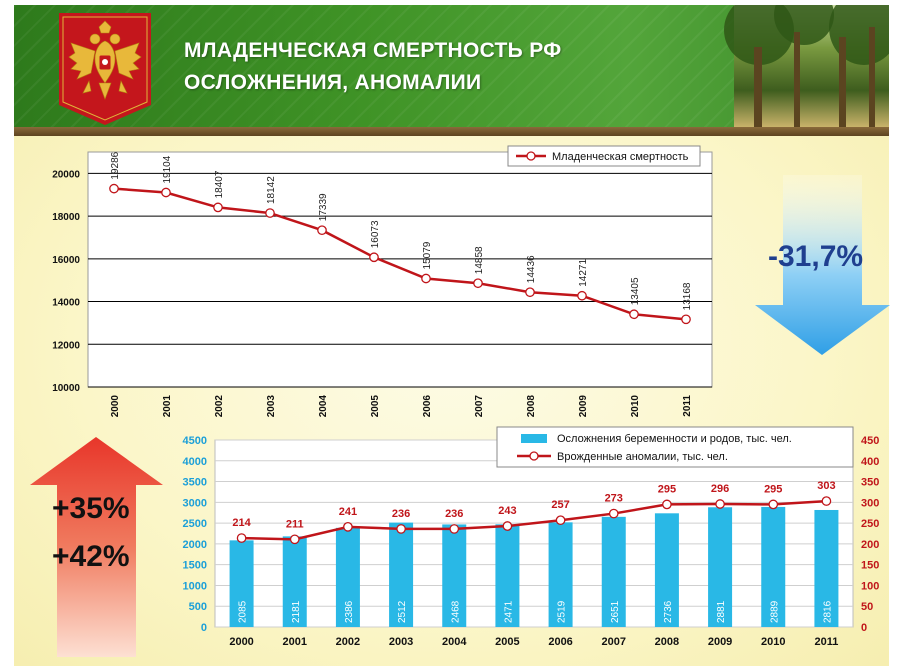  What do you see at coordinates (826, 486) in the screenshot?
I see `line-value-label: 303` at bounding box center [826, 486].